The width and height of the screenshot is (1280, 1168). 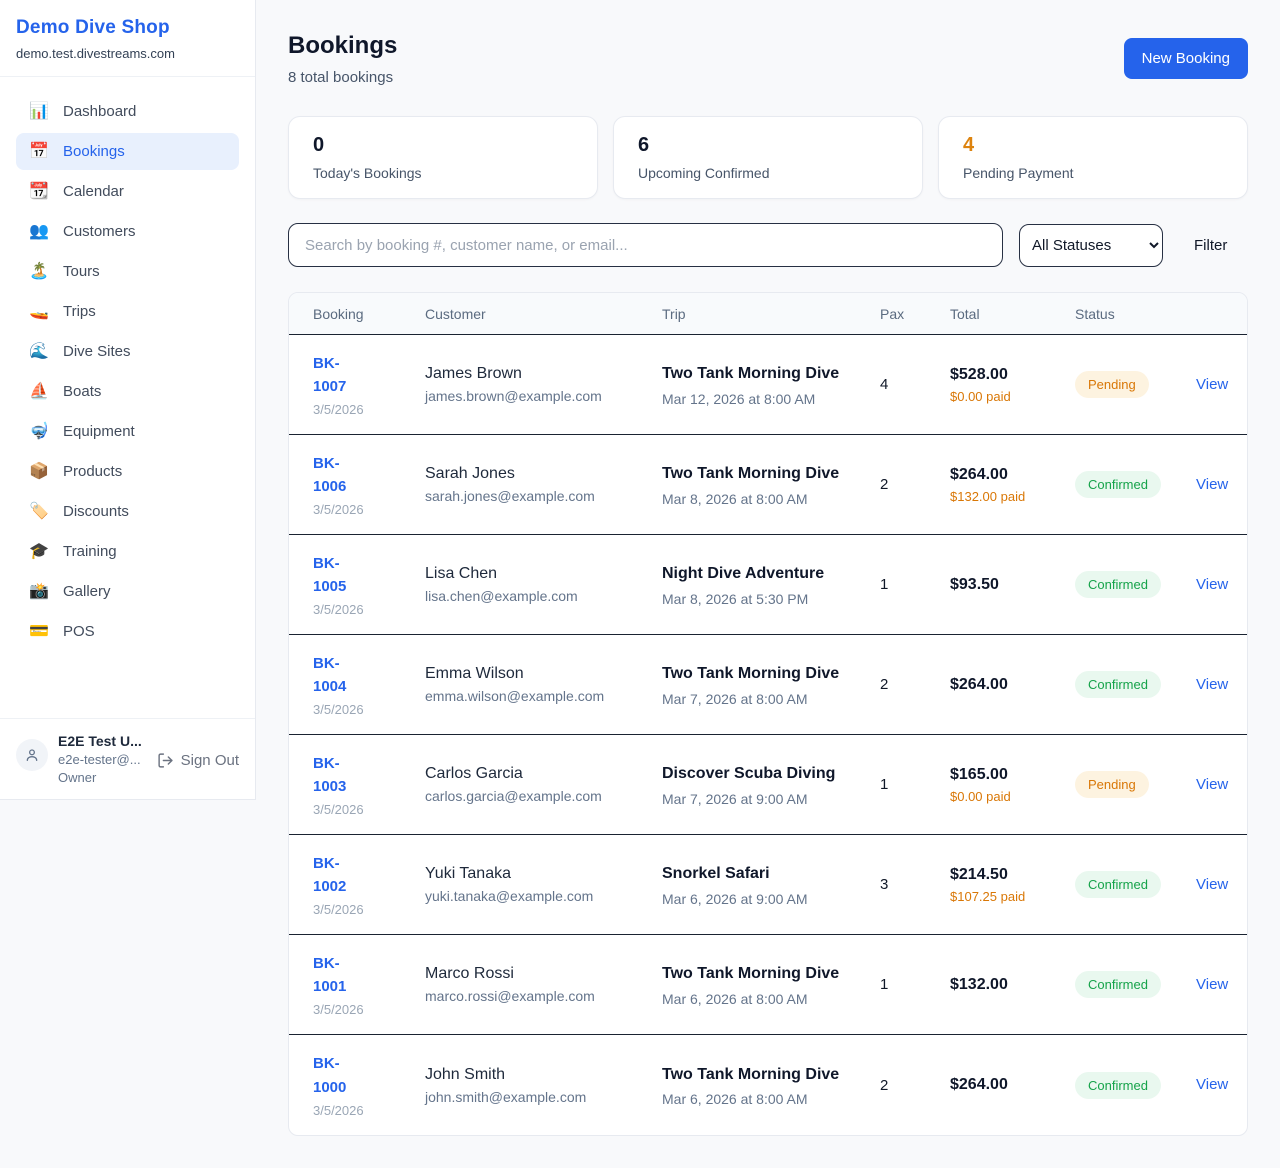 I want to click on trip-name: Snorkel Safari, so click(x=716, y=874).